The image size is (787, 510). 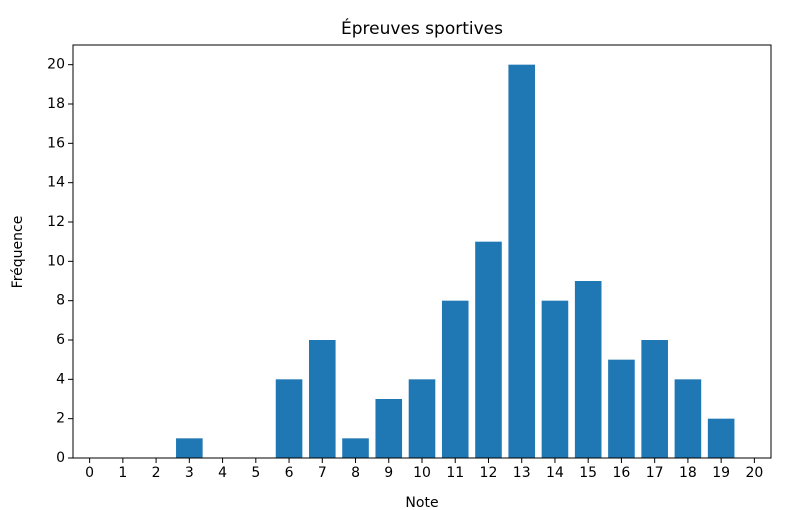 I want to click on x-tick-label: 9, so click(x=388, y=473).